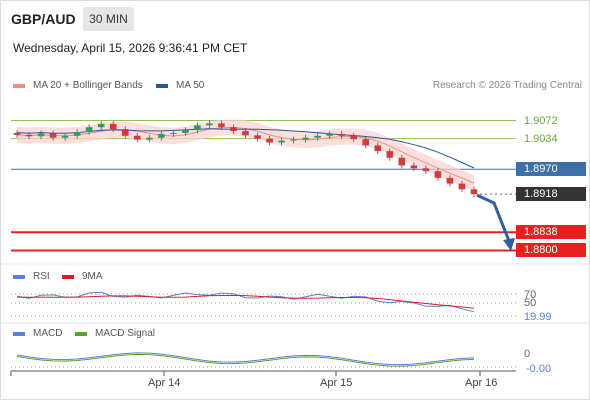 The height and width of the screenshot is (400, 590). Describe the element at coordinates (48, 333) in the screenshot. I see `legend-macd-label: MACD` at that location.